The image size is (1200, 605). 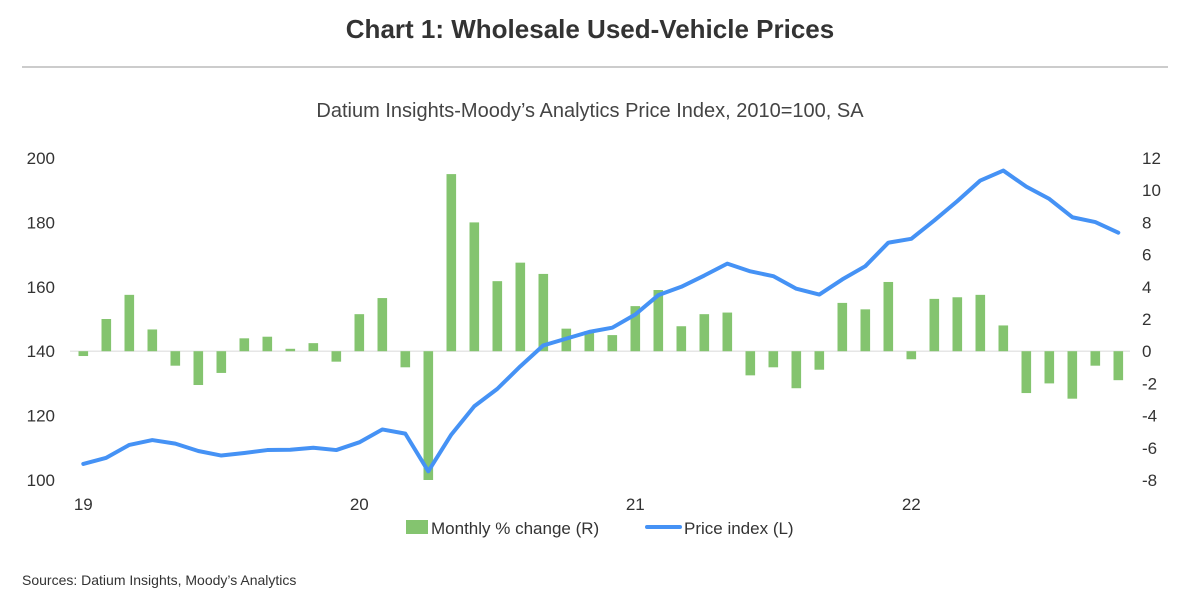 What do you see at coordinates (739, 528) in the screenshot?
I see `legend-line-label: Price index (L)` at bounding box center [739, 528].